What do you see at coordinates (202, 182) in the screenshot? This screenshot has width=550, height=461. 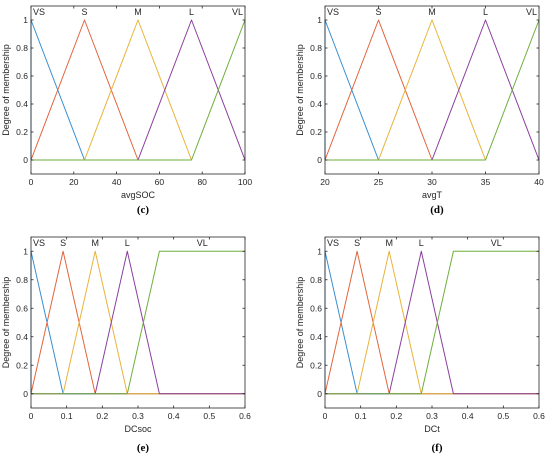 I see `x-tick-label: 80` at bounding box center [202, 182].